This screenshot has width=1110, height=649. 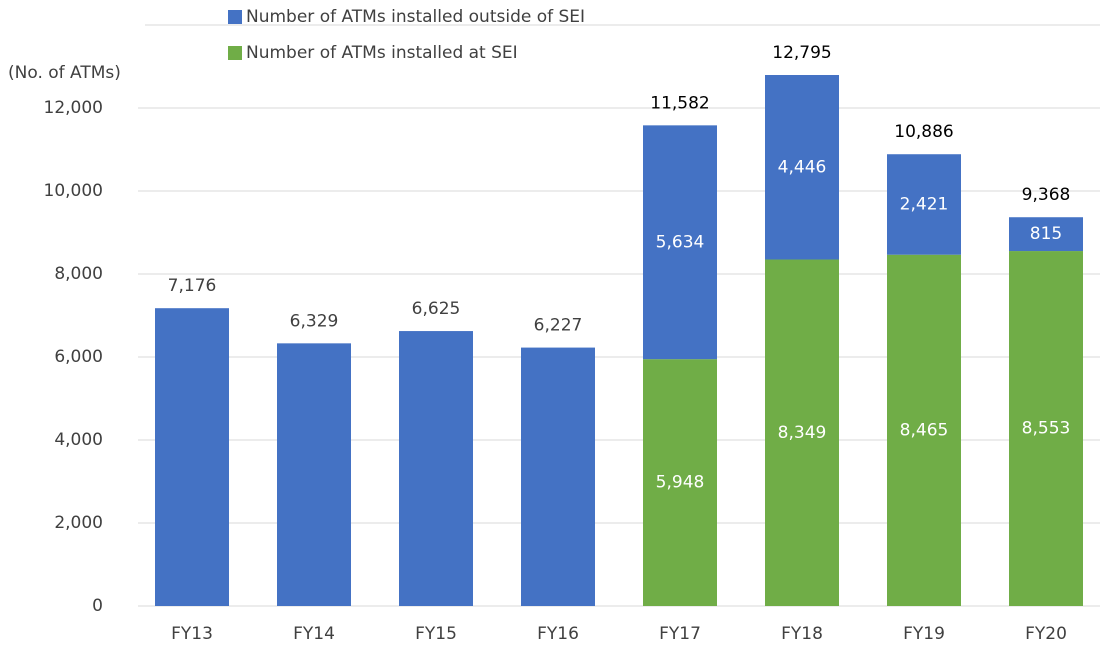 I want to click on value-label: 5,634, so click(x=680, y=242).